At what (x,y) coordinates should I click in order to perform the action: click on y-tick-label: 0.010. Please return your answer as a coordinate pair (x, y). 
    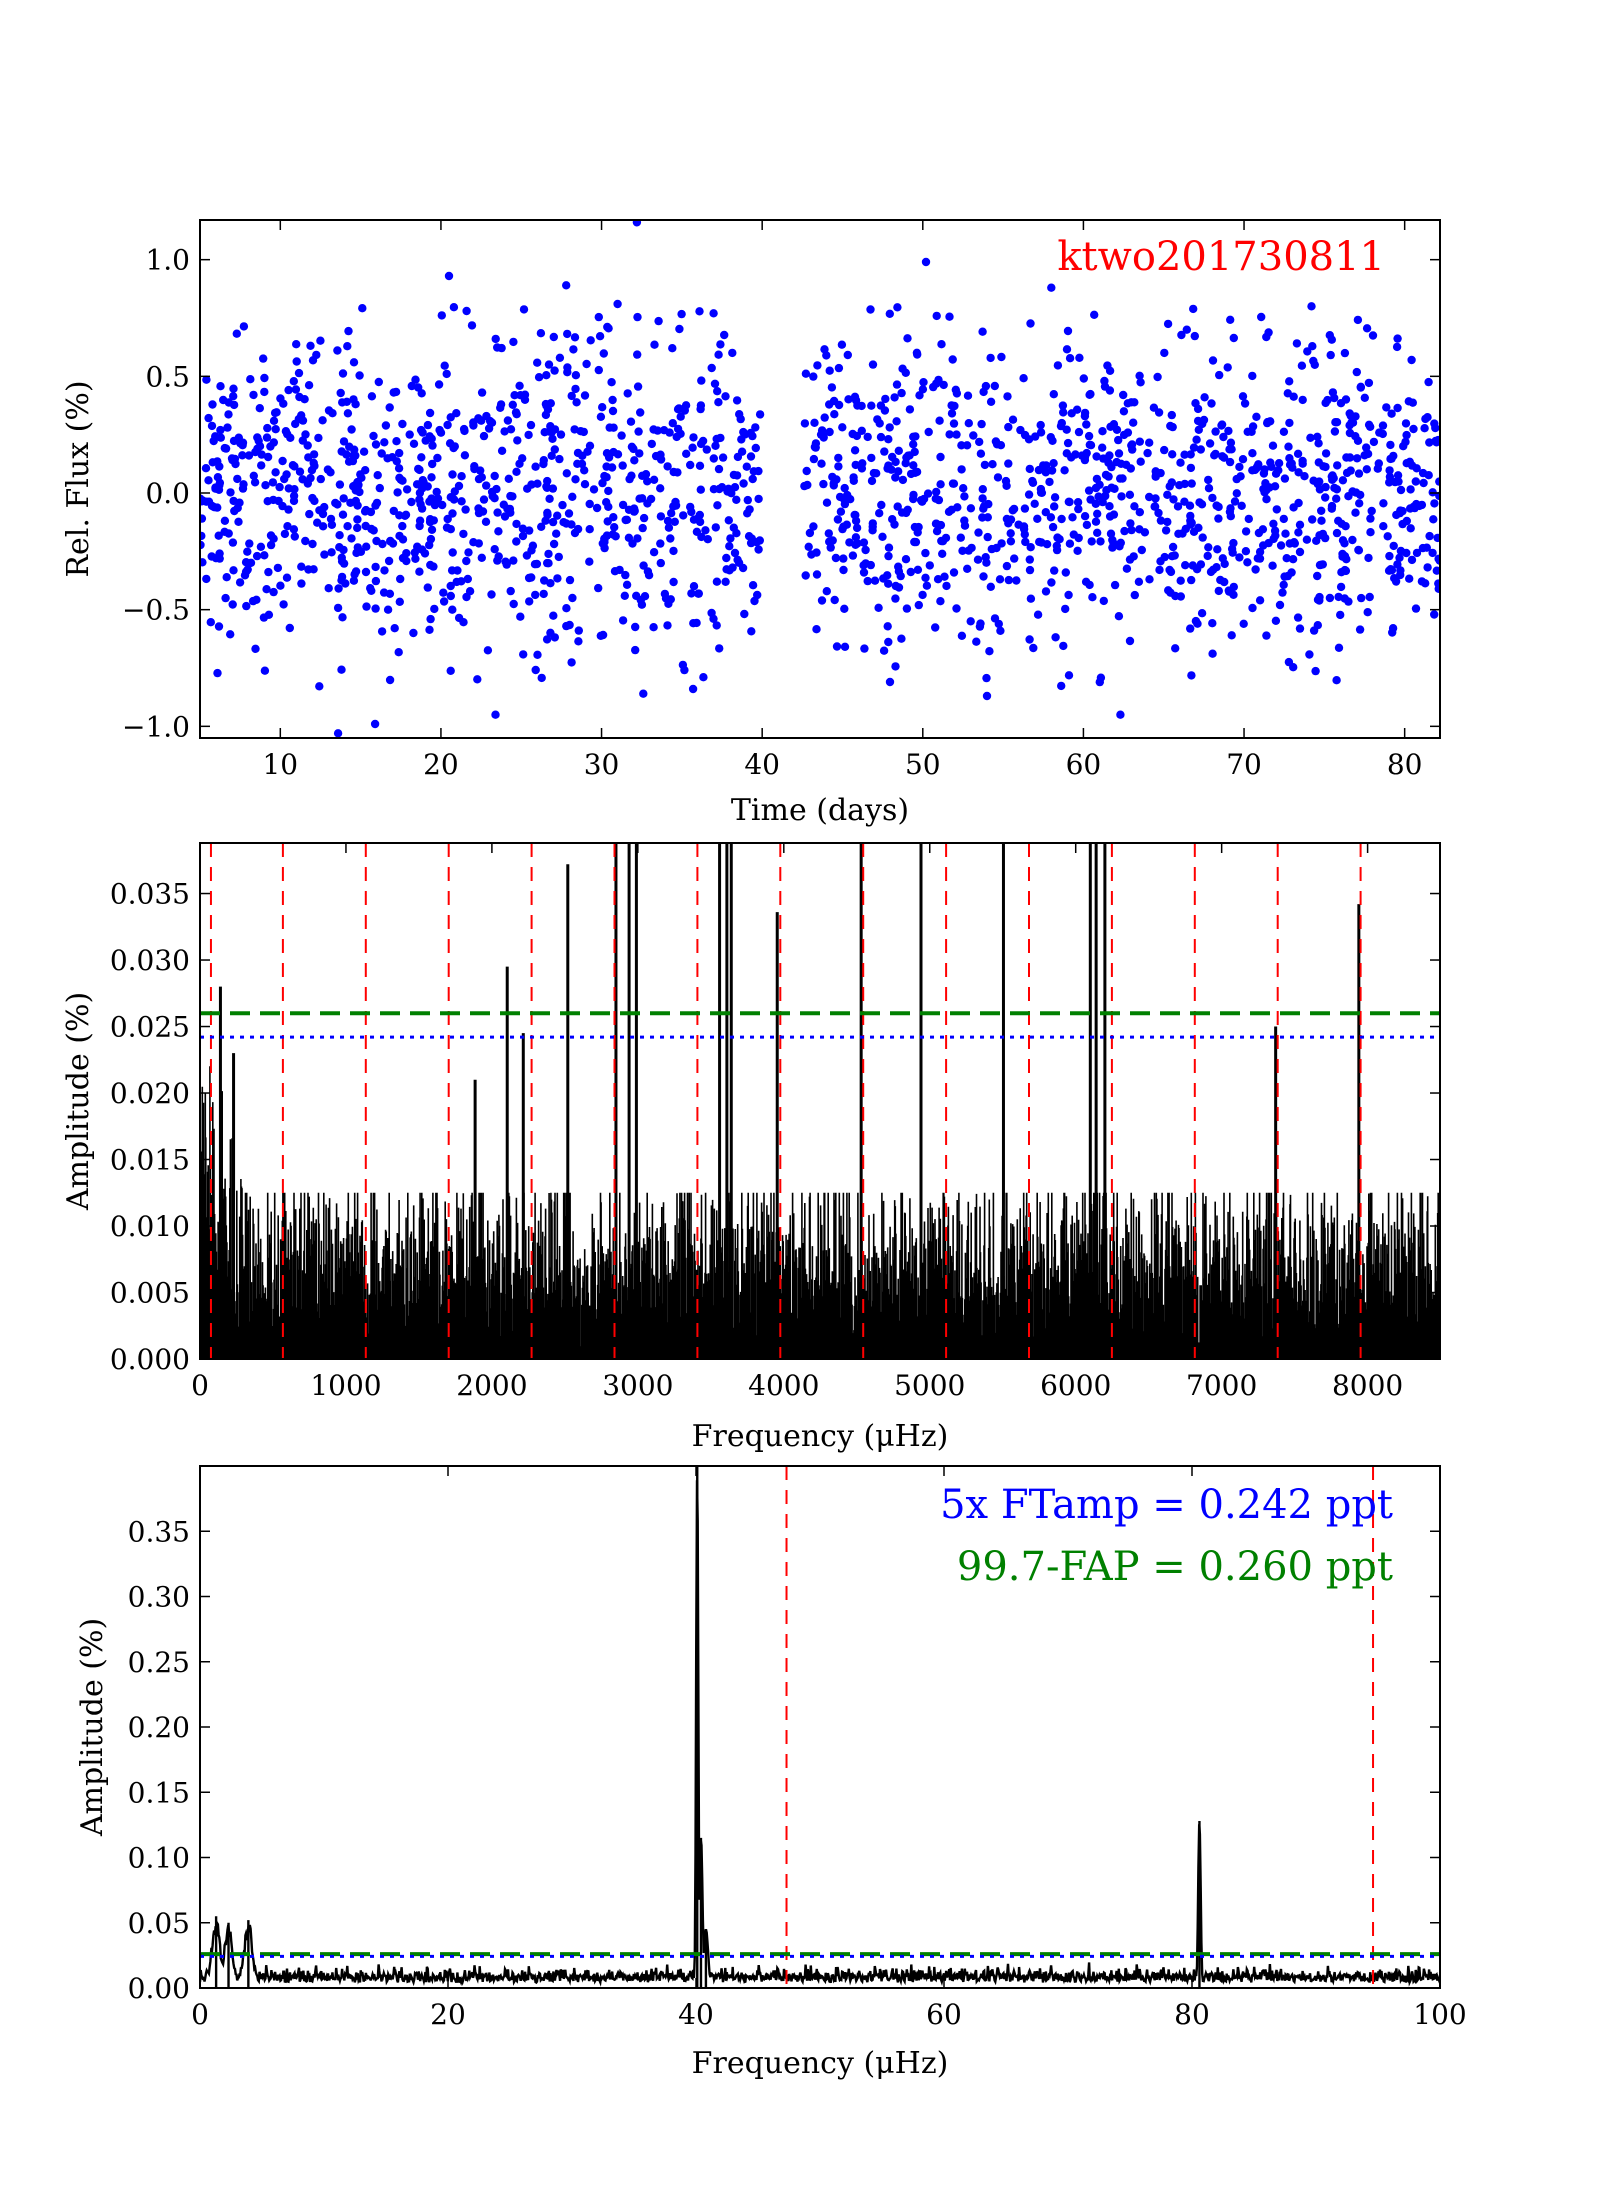
    Looking at the image, I should click on (150, 1226).